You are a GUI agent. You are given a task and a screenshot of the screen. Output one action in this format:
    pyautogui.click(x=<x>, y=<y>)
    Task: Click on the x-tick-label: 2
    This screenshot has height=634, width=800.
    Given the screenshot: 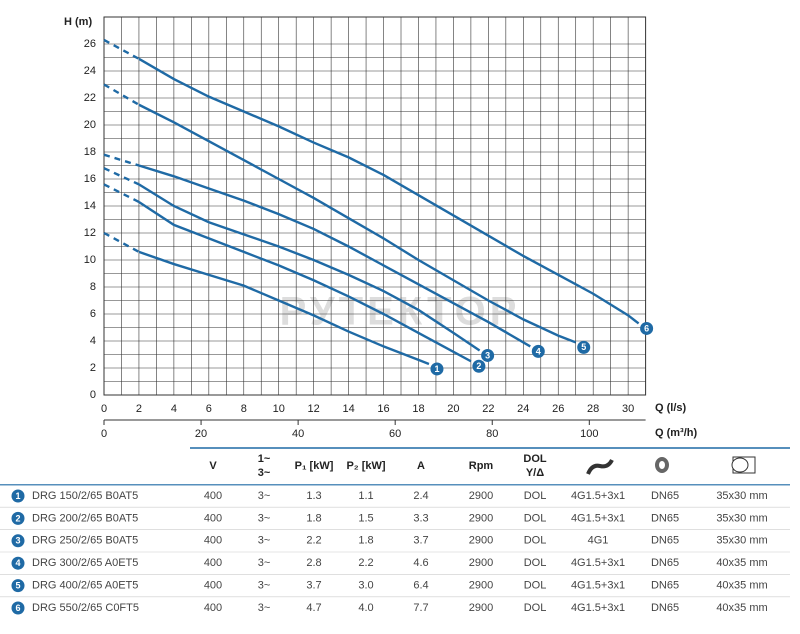 What is the action you would take?
    pyautogui.click(x=139, y=409)
    